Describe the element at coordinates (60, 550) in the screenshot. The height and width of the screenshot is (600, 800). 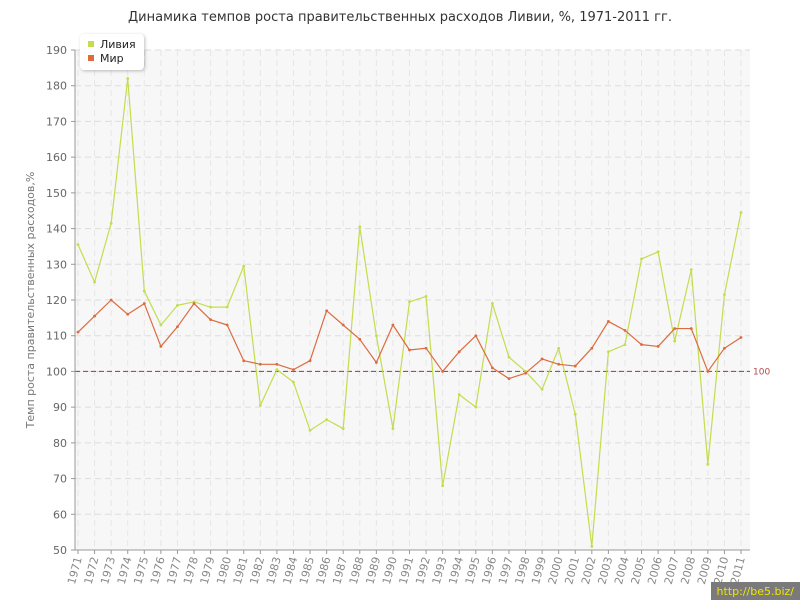
I see `y-tick-label: 50` at that location.